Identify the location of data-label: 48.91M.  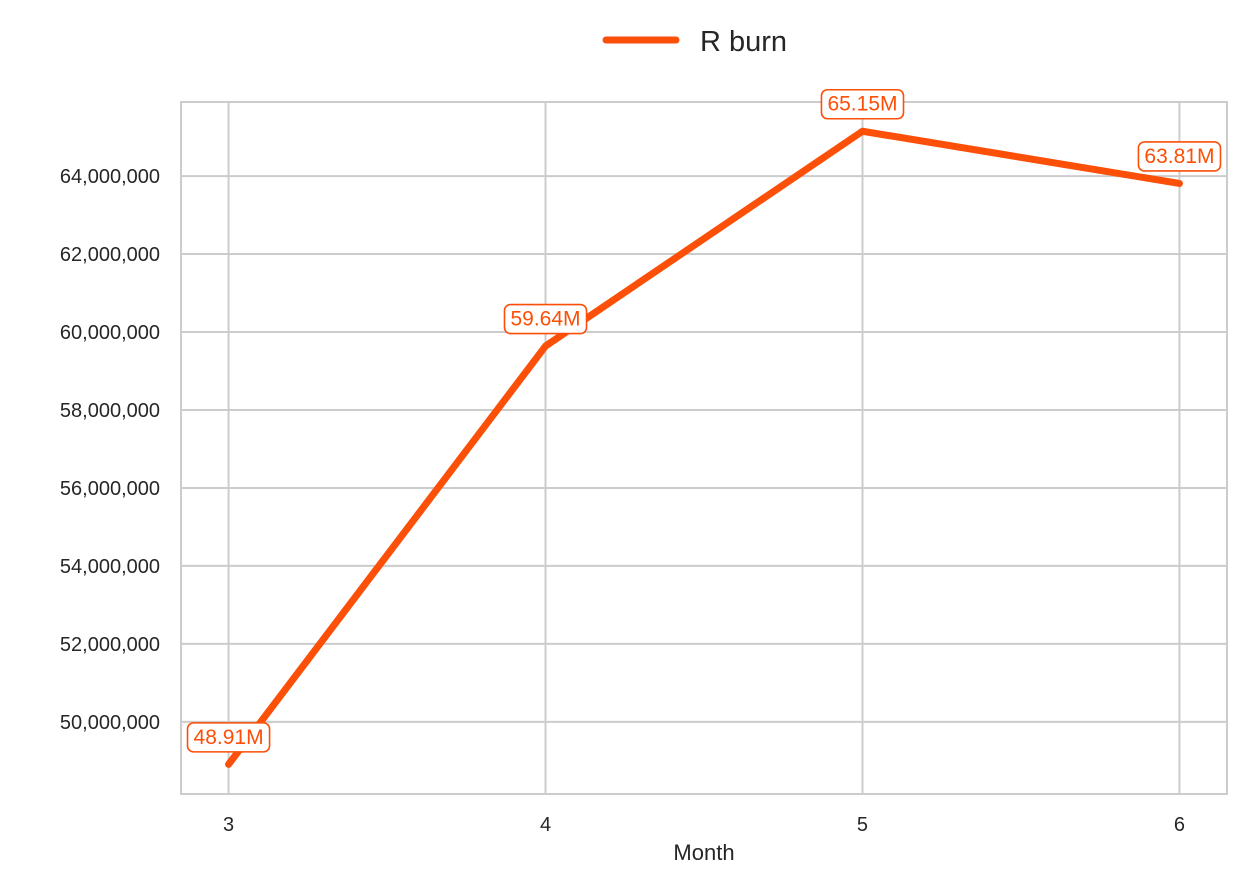
(228, 737).